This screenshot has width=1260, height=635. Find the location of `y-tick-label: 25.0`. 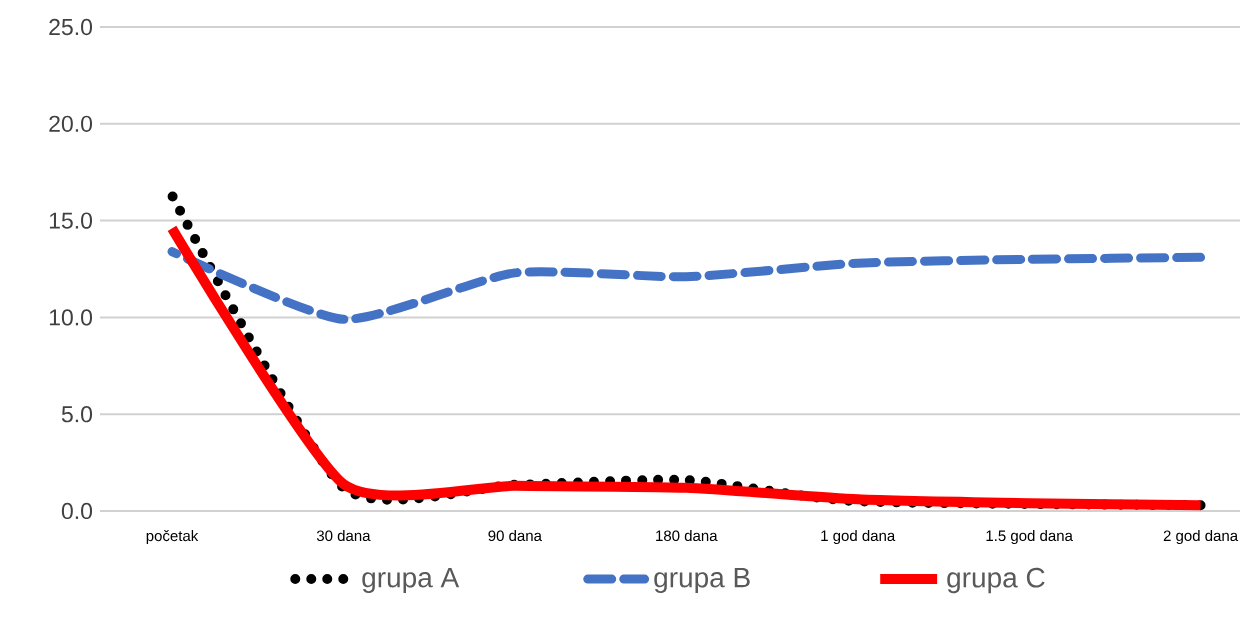

y-tick-label: 25.0 is located at coordinates (71, 27).